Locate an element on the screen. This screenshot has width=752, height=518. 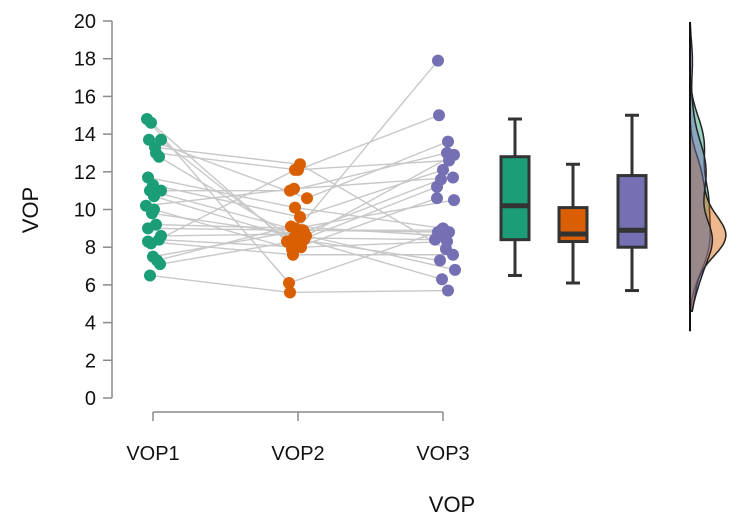
y-tick-label: 12 is located at coordinates (85, 173).